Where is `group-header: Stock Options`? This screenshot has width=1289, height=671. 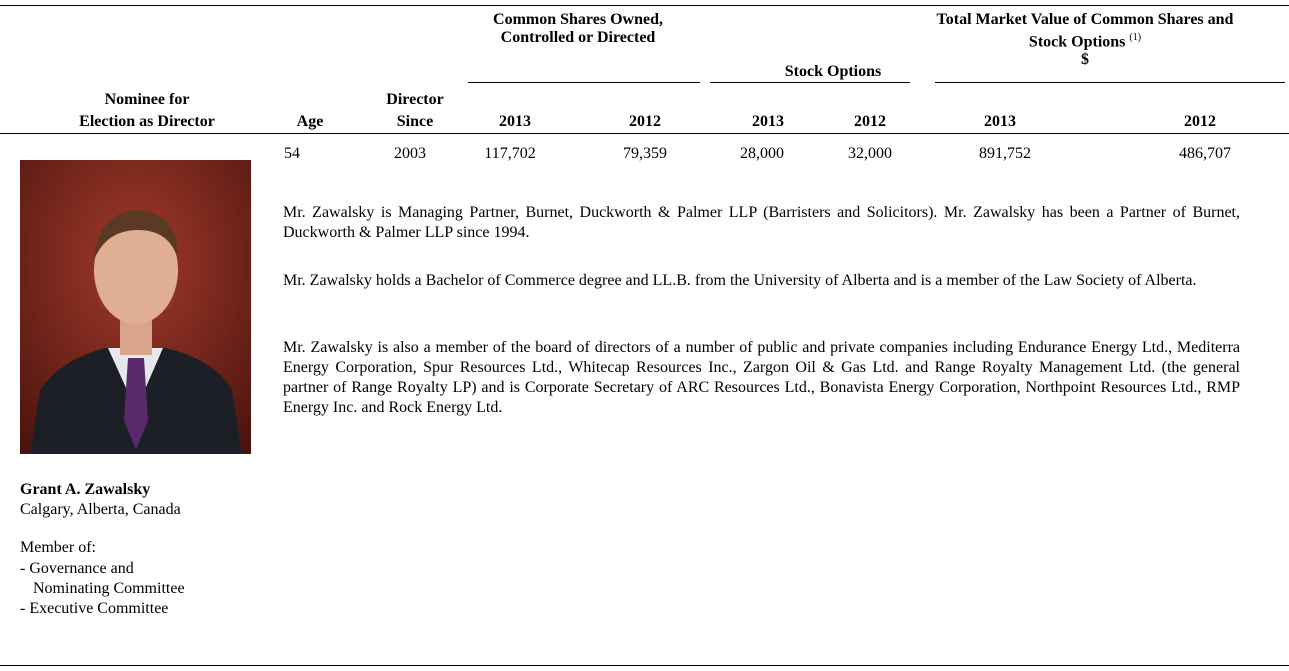 group-header: Stock Options is located at coordinates (833, 71).